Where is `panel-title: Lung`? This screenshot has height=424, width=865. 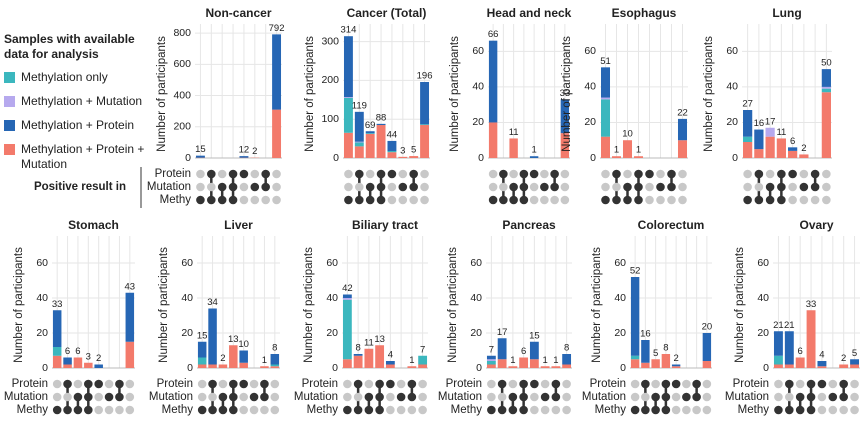
panel-title: Lung is located at coordinates (786, 13).